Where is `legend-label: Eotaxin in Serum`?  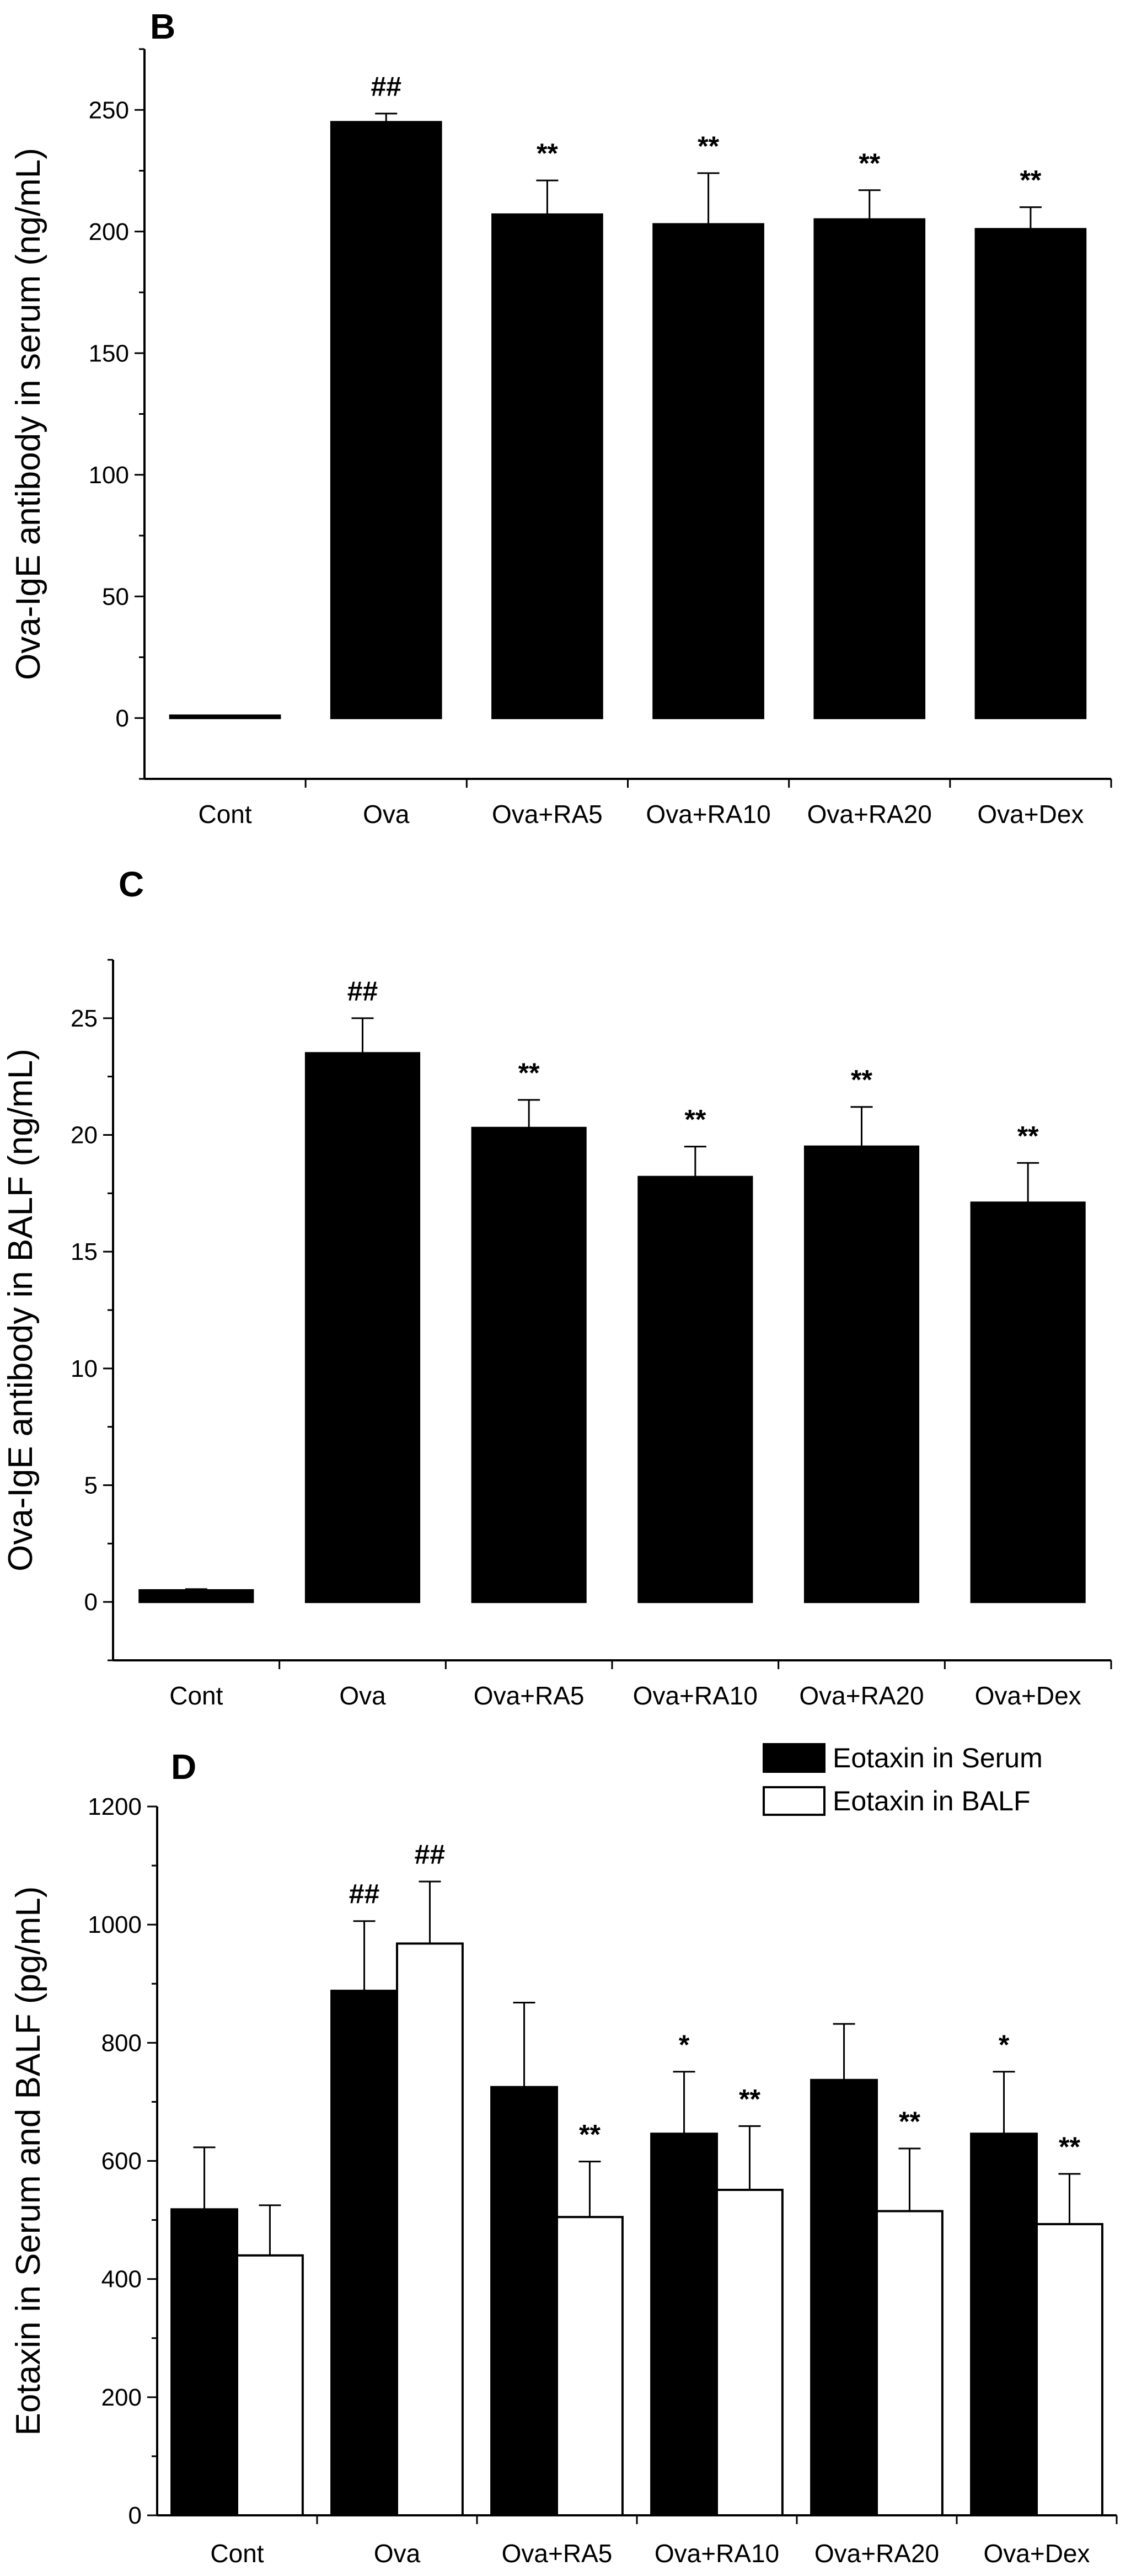 legend-label: Eotaxin in Serum is located at coordinates (938, 1758).